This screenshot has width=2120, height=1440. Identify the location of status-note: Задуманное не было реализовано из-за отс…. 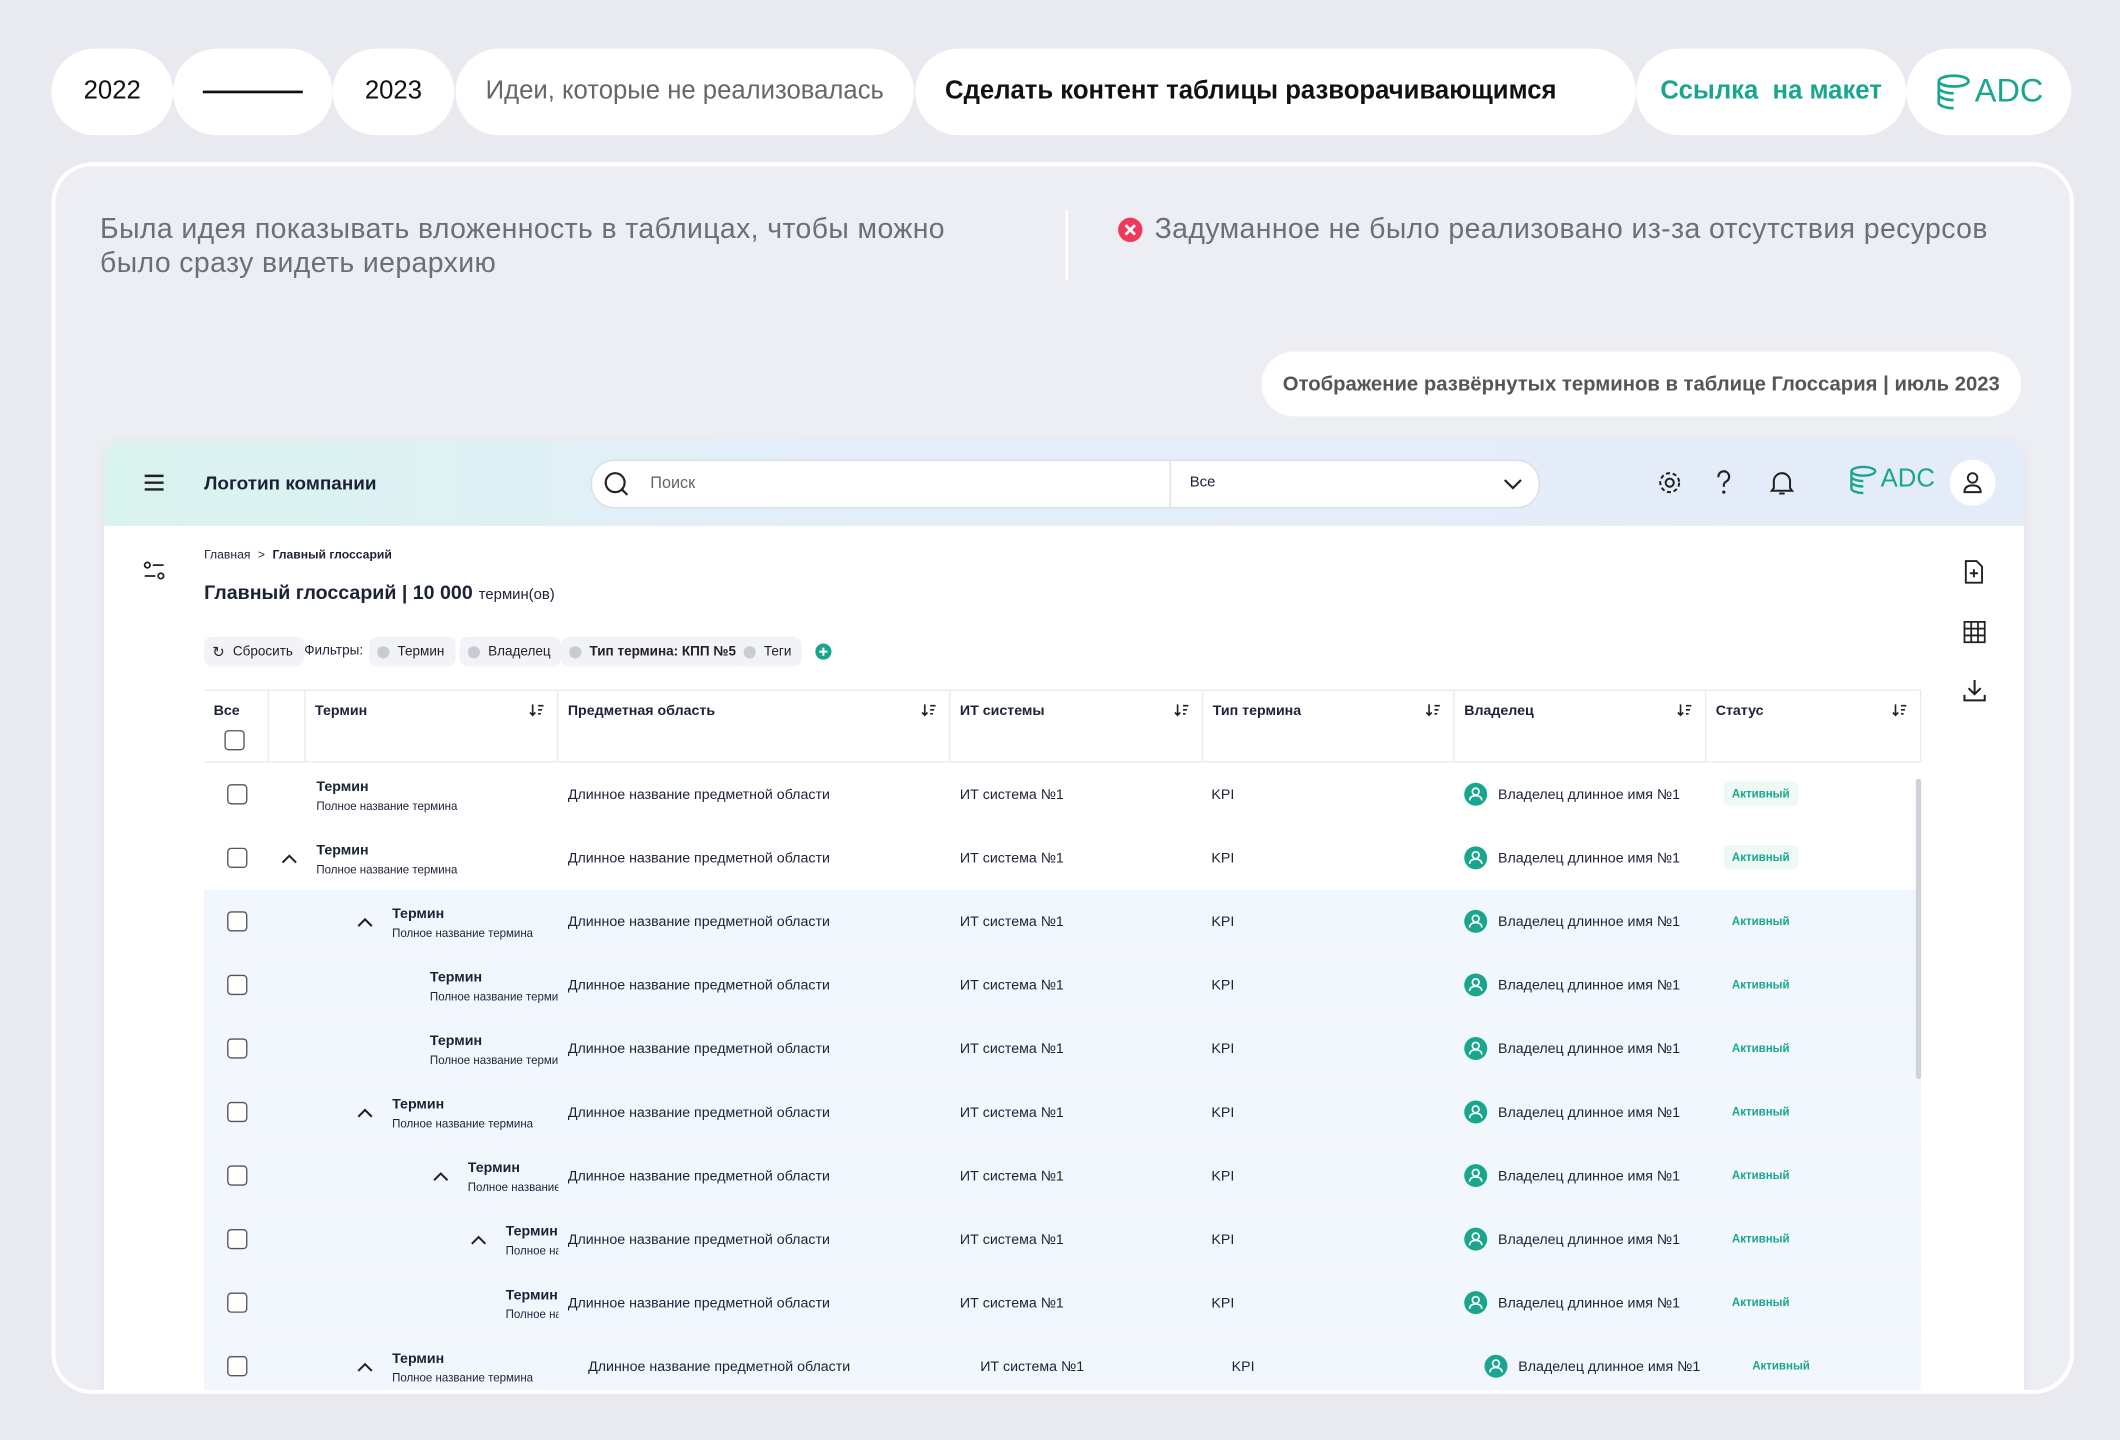
(1571, 229).